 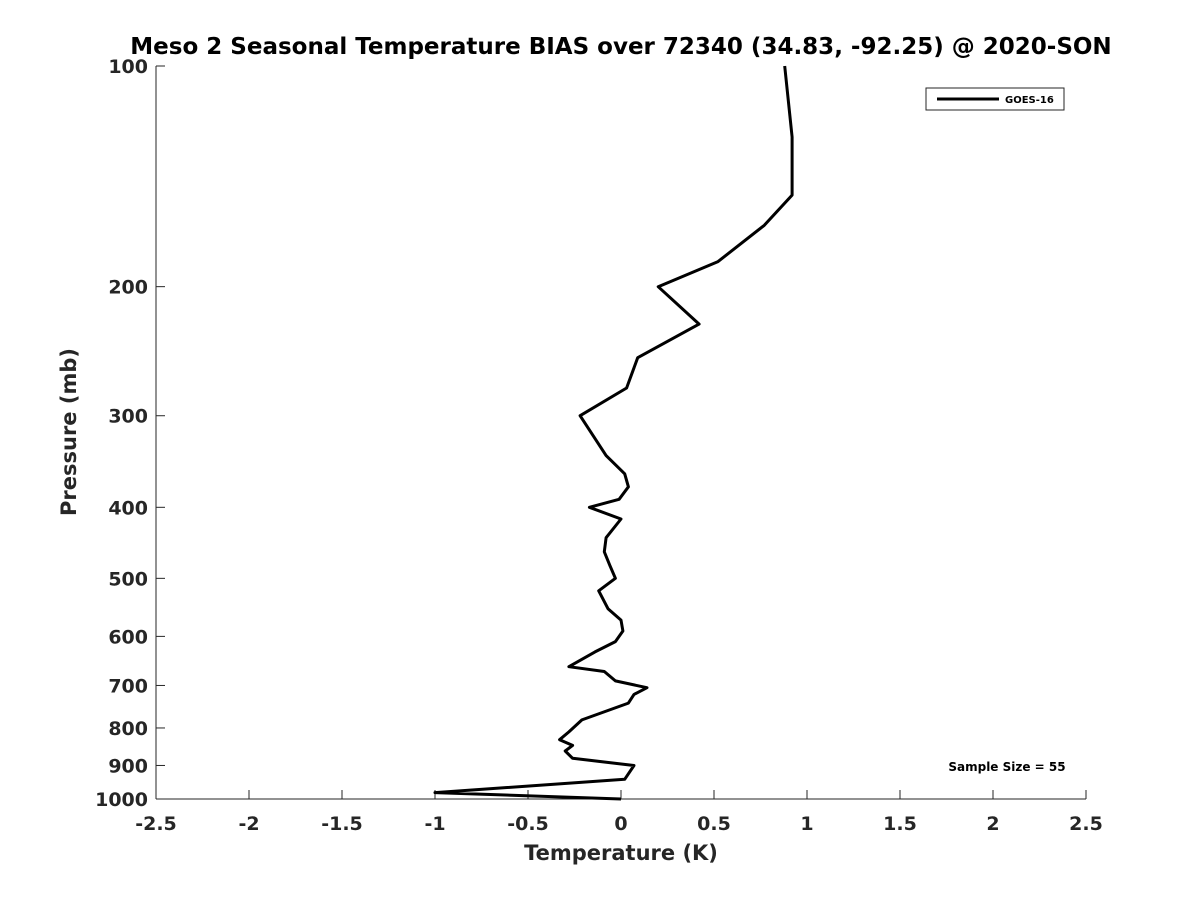 What do you see at coordinates (128, 729) in the screenshot?
I see `y-tick-label: 800` at bounding box center [128, 729].